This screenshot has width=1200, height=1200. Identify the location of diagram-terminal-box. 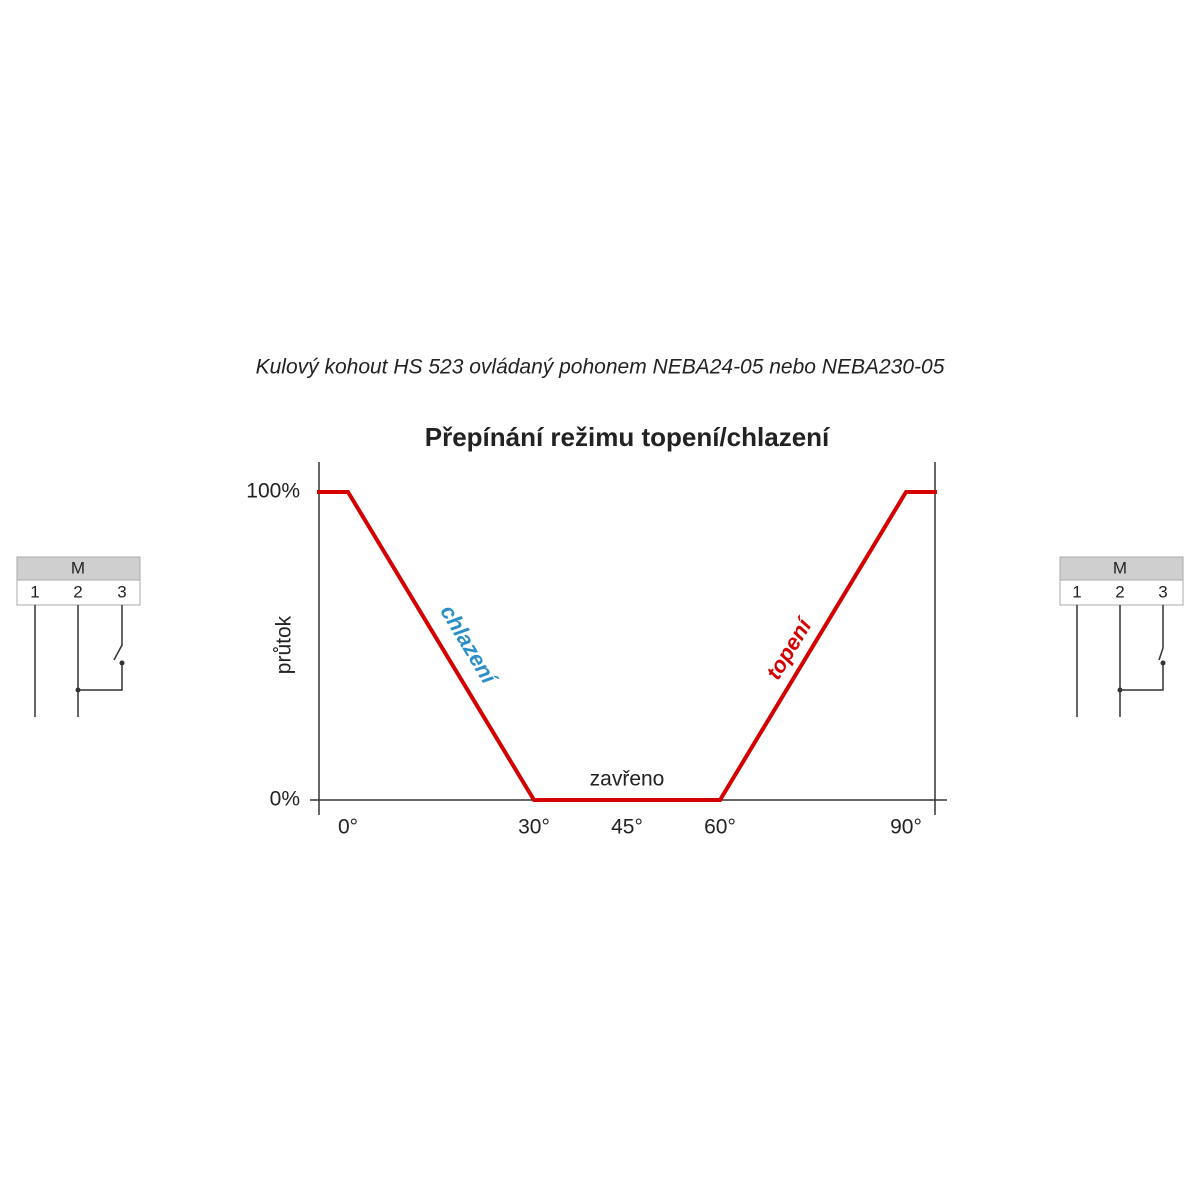
(1121, 592).